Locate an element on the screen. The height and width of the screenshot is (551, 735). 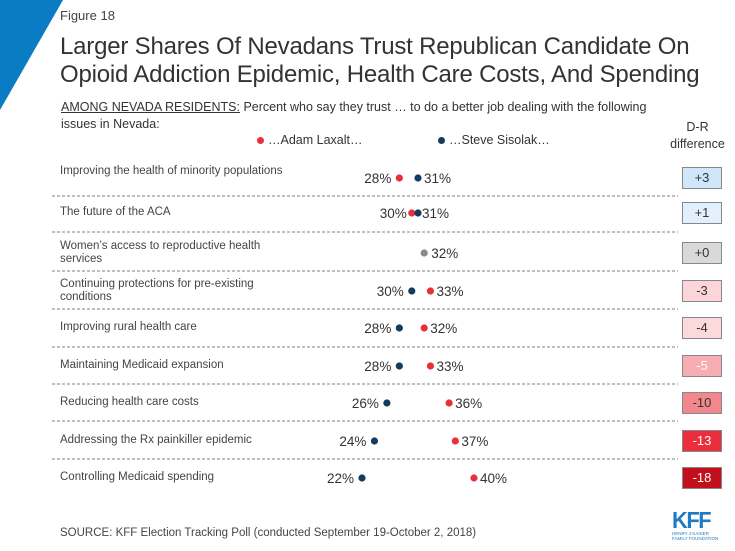
value-label-laxalt: 32% is located at coordinates (443, 328).